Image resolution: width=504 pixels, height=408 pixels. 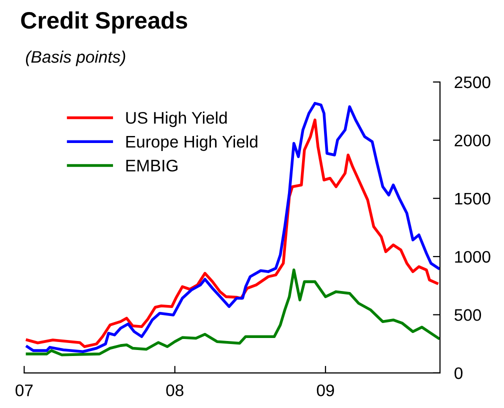 What do you see at coordinates (152, 166) in the screenshot?
I see `legend-label: EMBIG` at bounding box center [152, 166].